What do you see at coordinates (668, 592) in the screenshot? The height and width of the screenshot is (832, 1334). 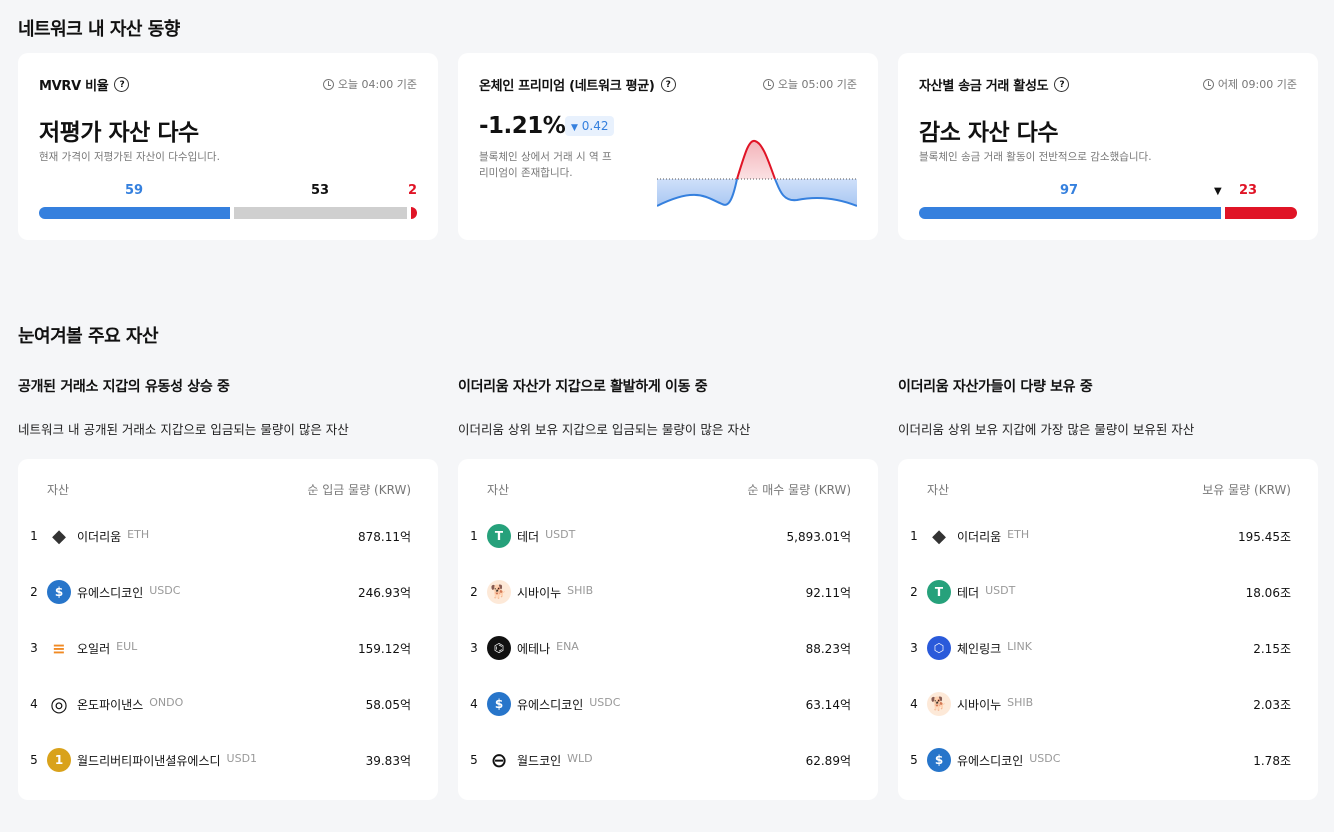 I see `table-row: 2 🐕 시바이누 SHIB 92.11억` at bounding box center [668, 592].